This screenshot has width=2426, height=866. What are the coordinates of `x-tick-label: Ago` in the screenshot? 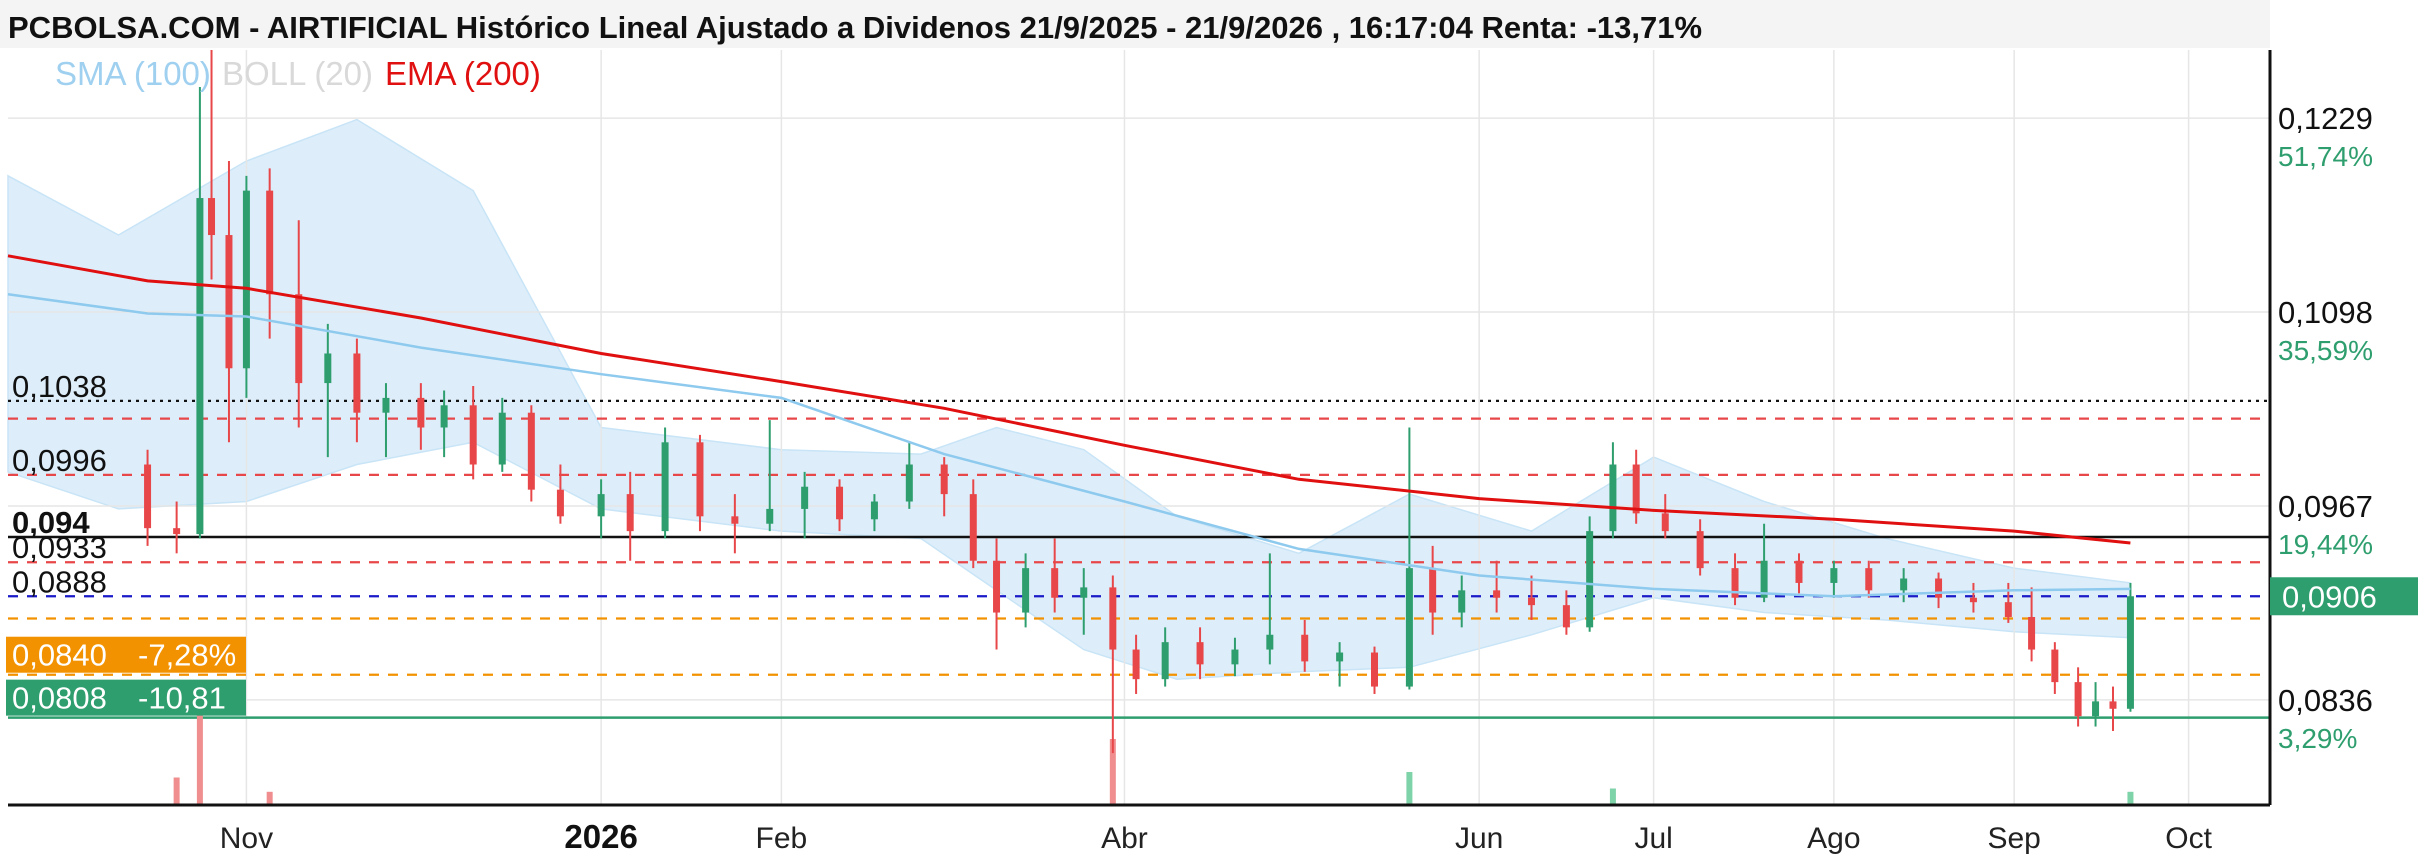 It's located at (1833, 838).